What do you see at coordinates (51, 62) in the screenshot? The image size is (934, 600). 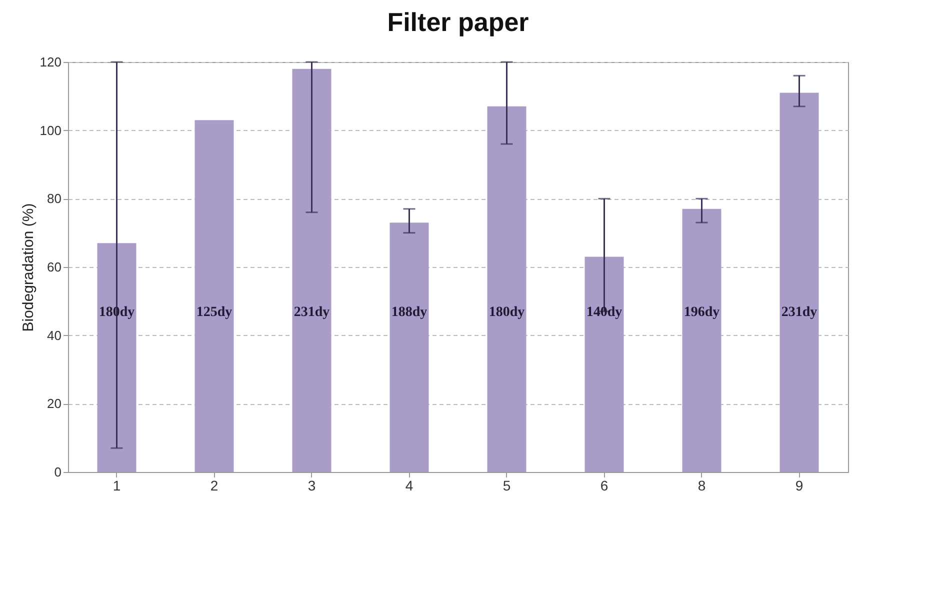 I see `y-tick-label: 120` at bounding box center [51, 62].